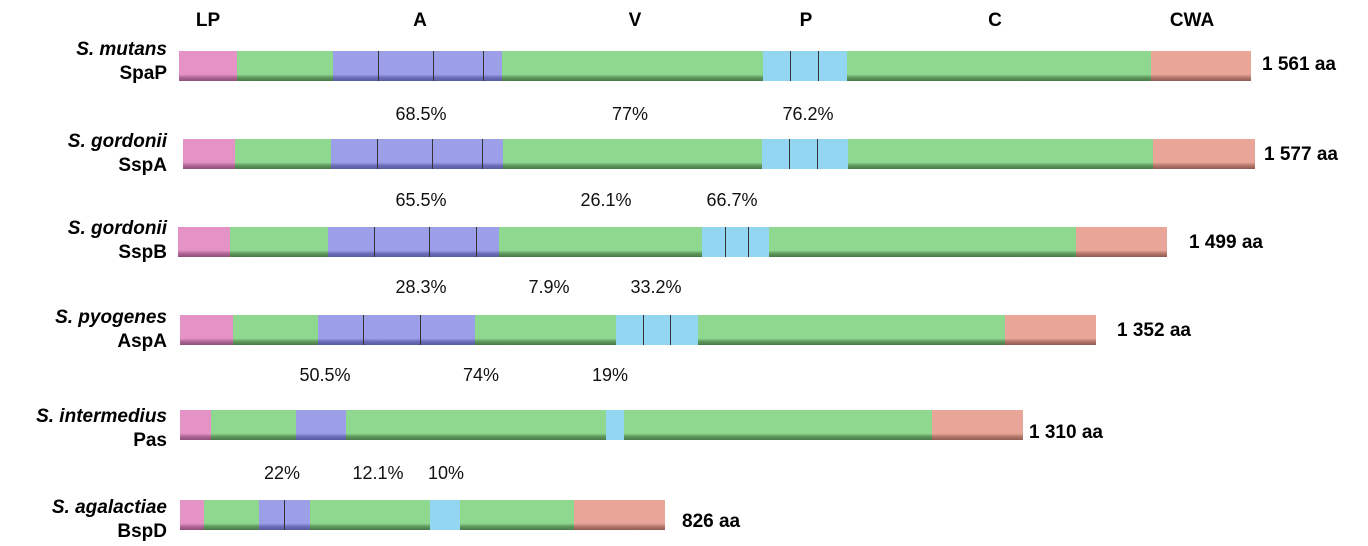 This screenshot has width=1368, height=546. What do you see at coordinates (1299, 64) in the screenshot?
I see `protein-length: 1 561 aa` at bounding box center [1299, 64].